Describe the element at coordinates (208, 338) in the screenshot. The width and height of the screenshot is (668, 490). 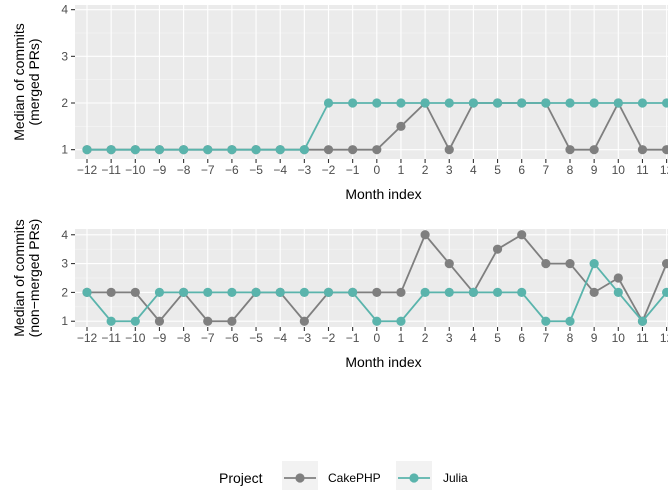
I see `x-tick-label: −7` at that location.